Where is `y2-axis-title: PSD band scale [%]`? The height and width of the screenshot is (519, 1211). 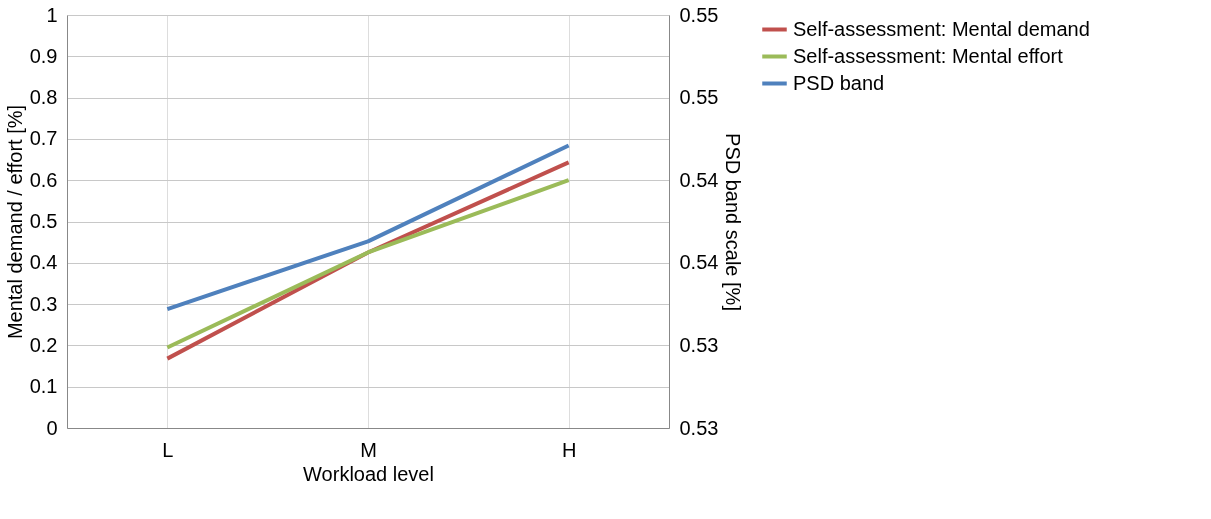
y2-axis-title: PSD band scale [%] is located at coordinates (733, 222).